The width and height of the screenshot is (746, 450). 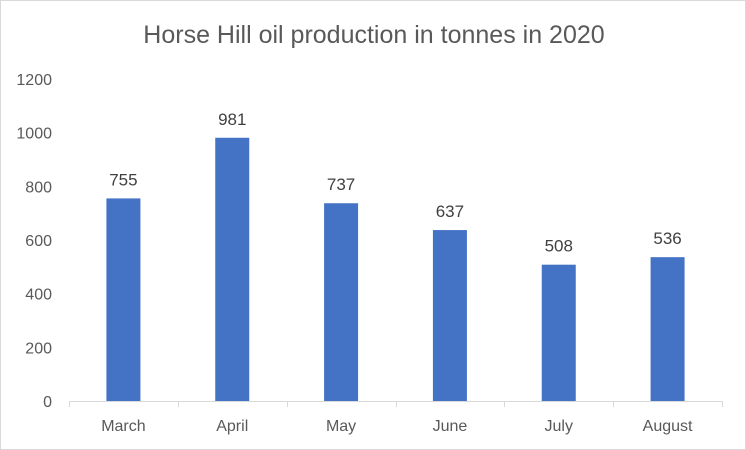 What do you see at coordinates (34, 134) in the screenshot?
I see `y-tick-label: 1000` at bounding box center [34, 134].